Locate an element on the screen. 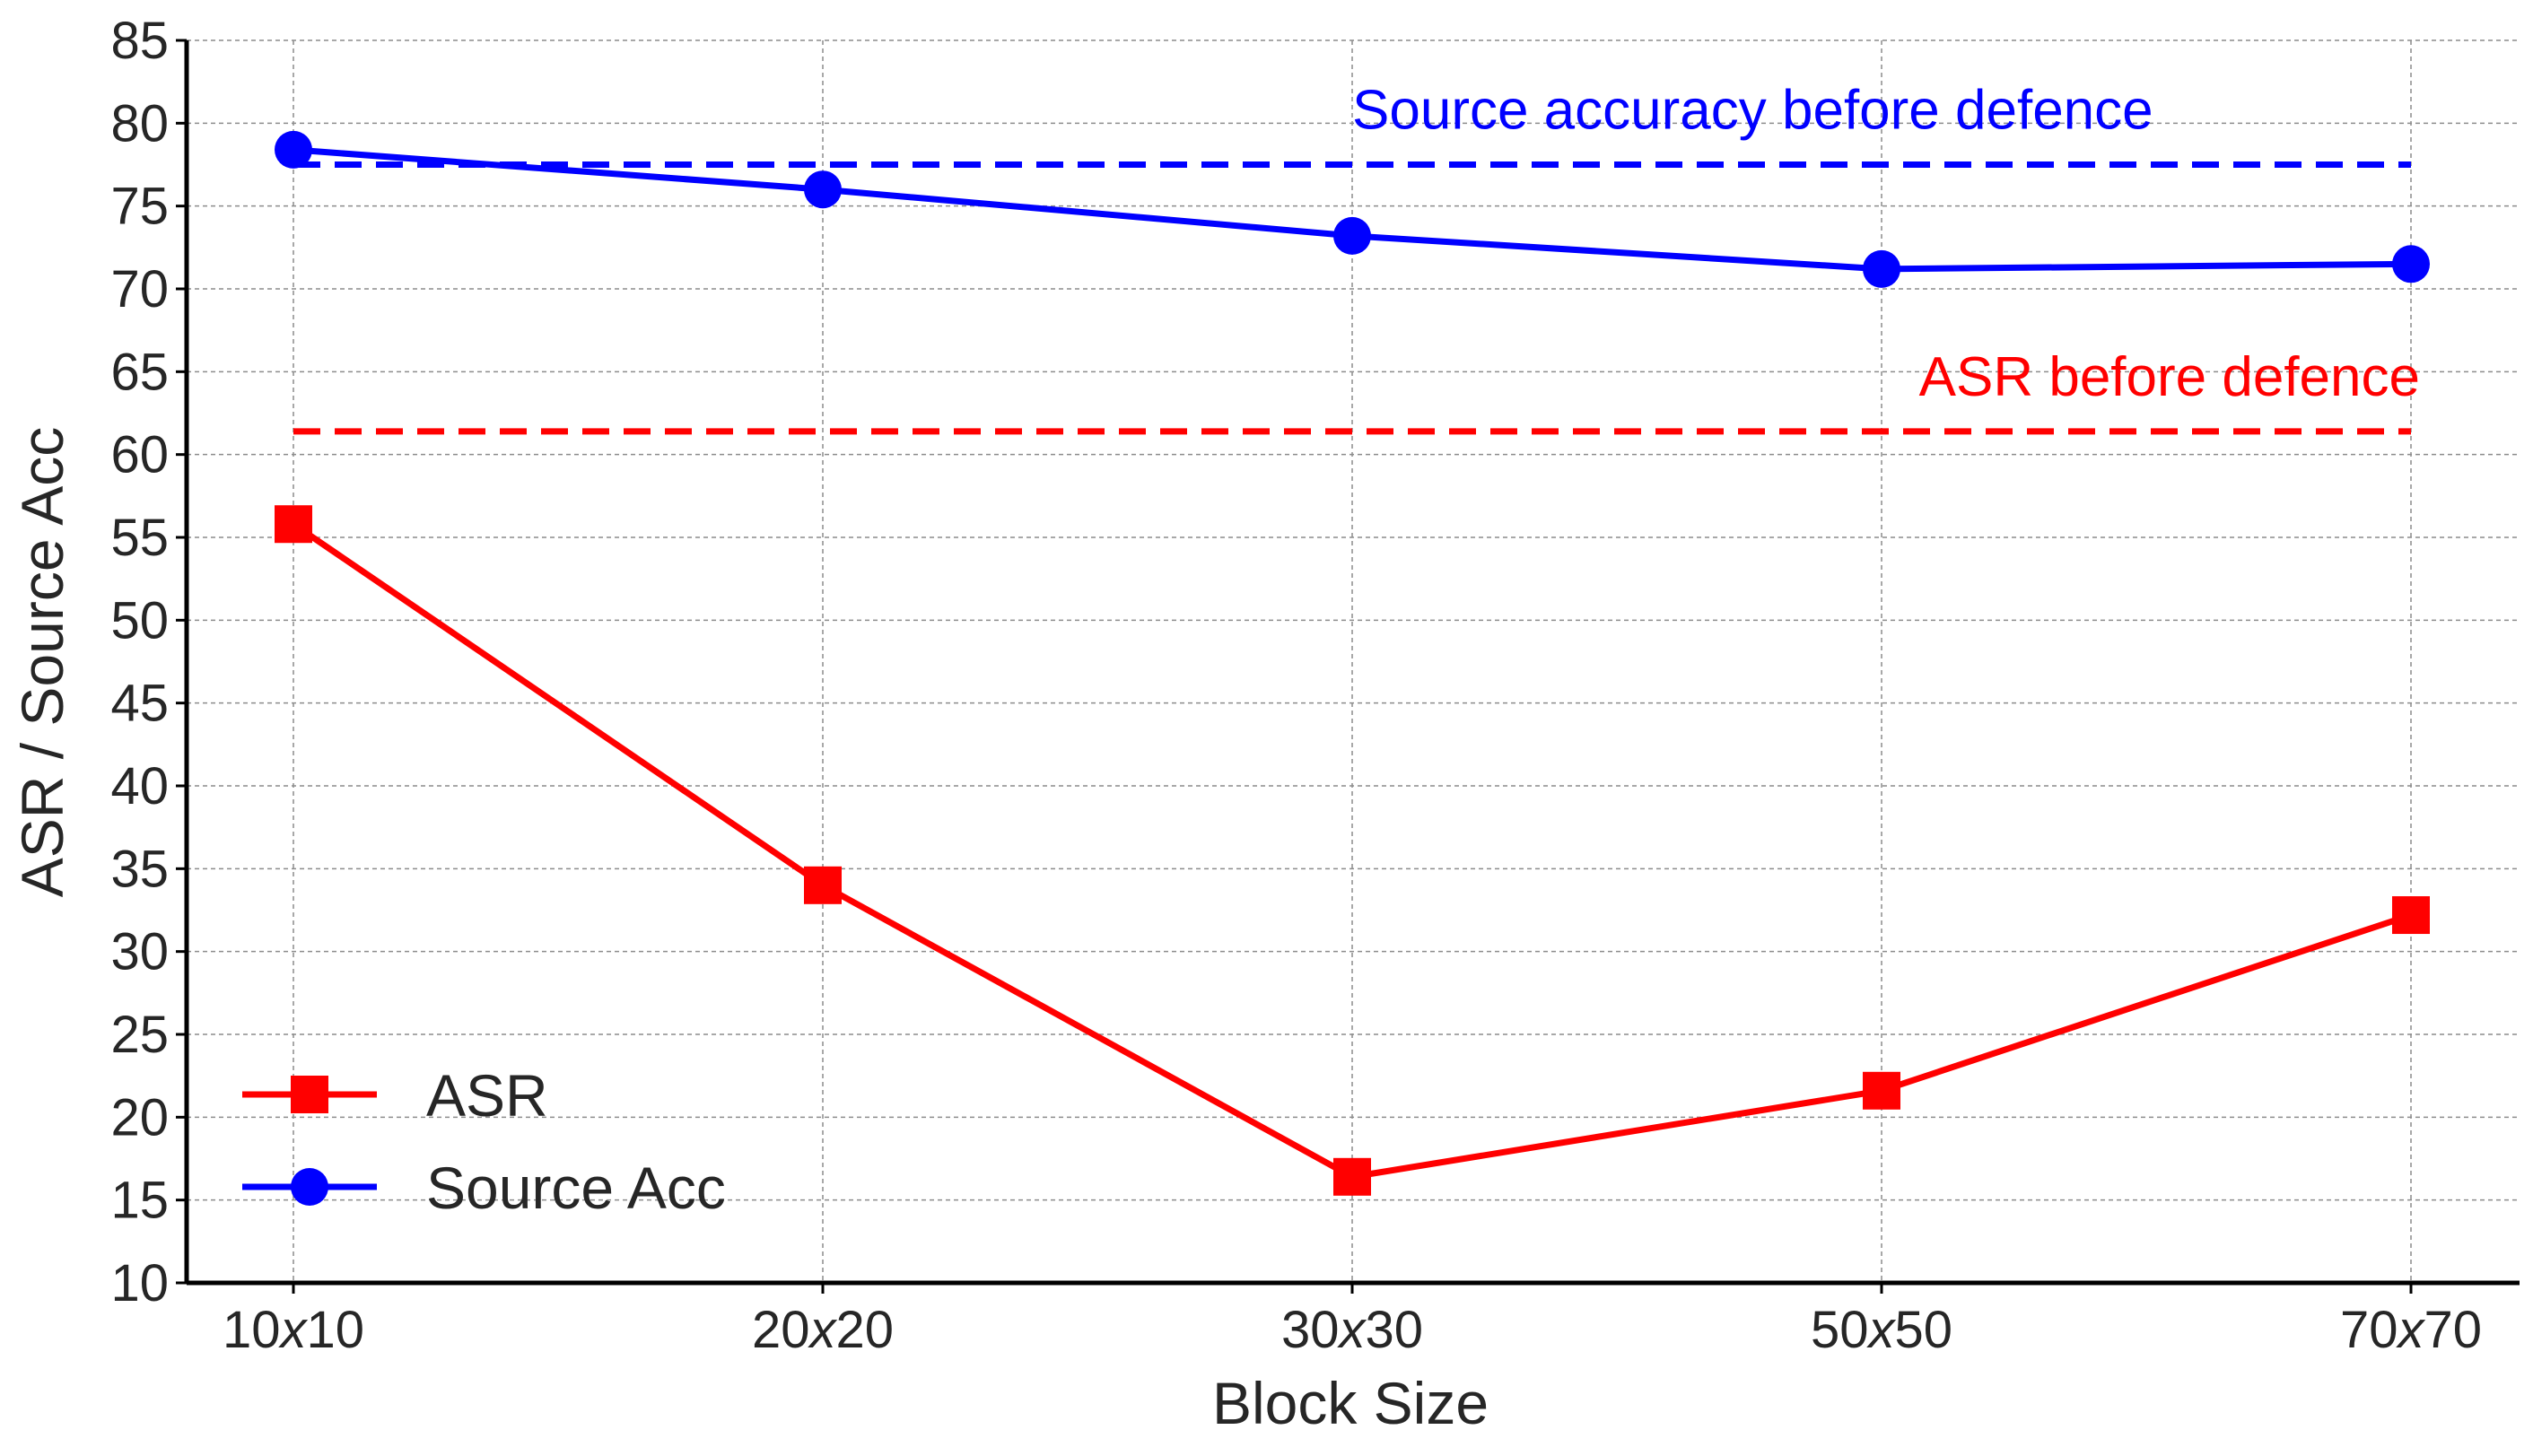  legend-label: Source Acc is located at coordinates (576, 1188).